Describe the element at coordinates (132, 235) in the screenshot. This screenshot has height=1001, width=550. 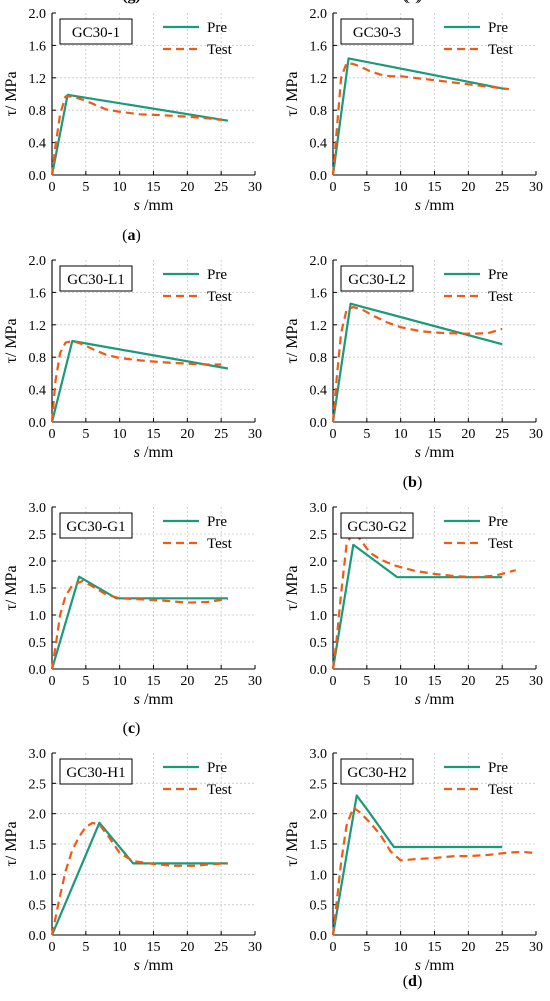
I see `caption-letter: a` at that location.